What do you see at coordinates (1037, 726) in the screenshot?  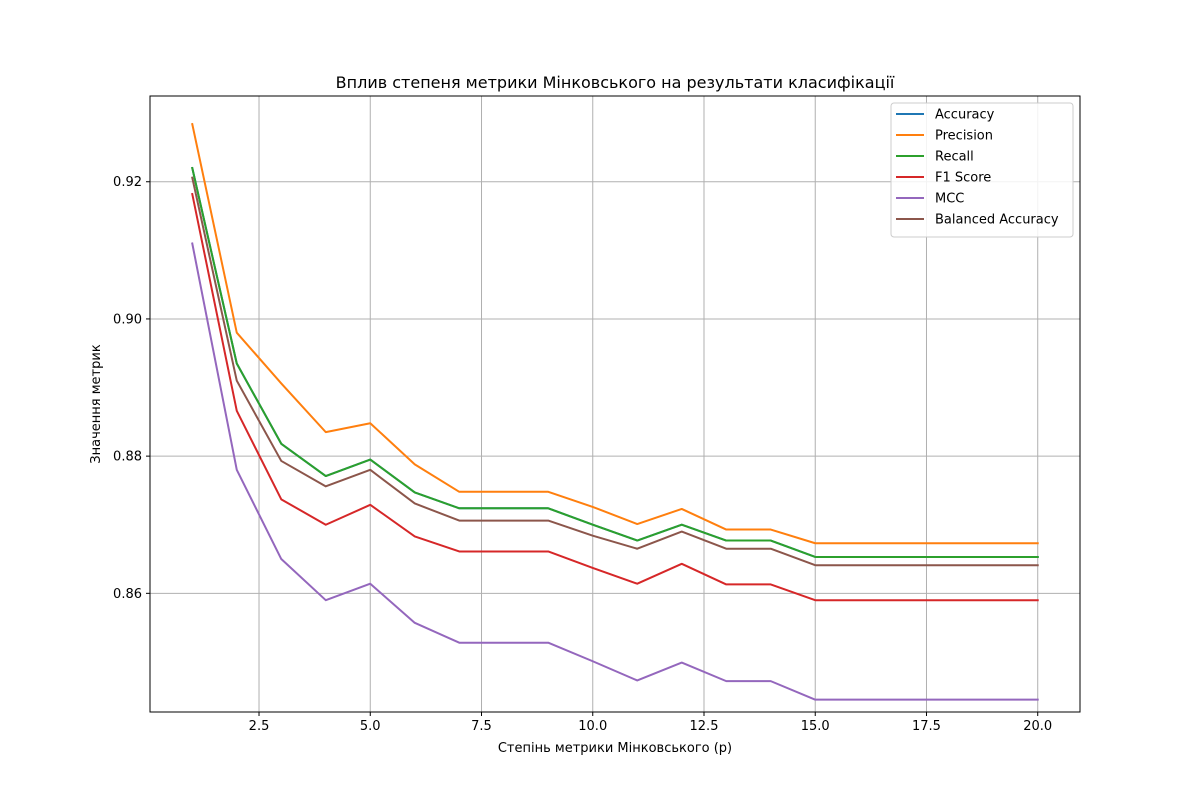 I see `x-tick-label: 20.0` at bounding box center [1037, 726].